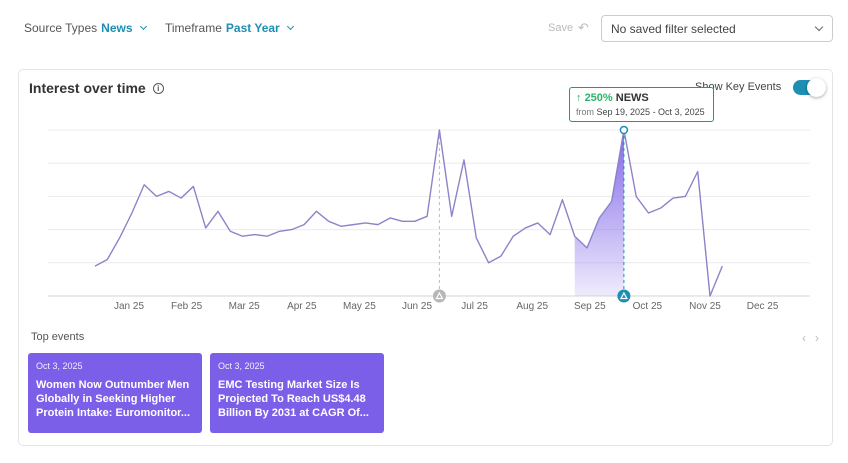  I want to click on x-tick-label: Mar 25, so click(245, 306).